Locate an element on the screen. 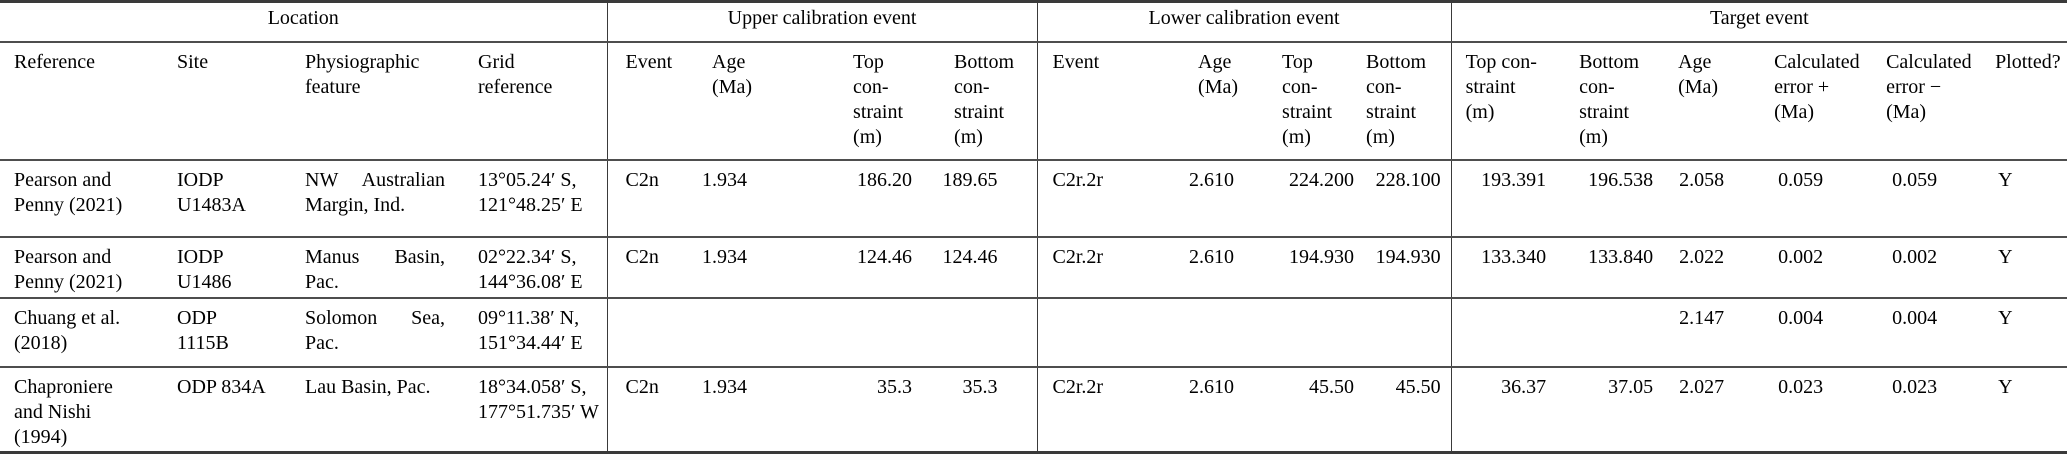 This screenshot has height=454, width=2067. cell-target-bottom-constraint: 196.538 is located at coordinates (1611, 198).